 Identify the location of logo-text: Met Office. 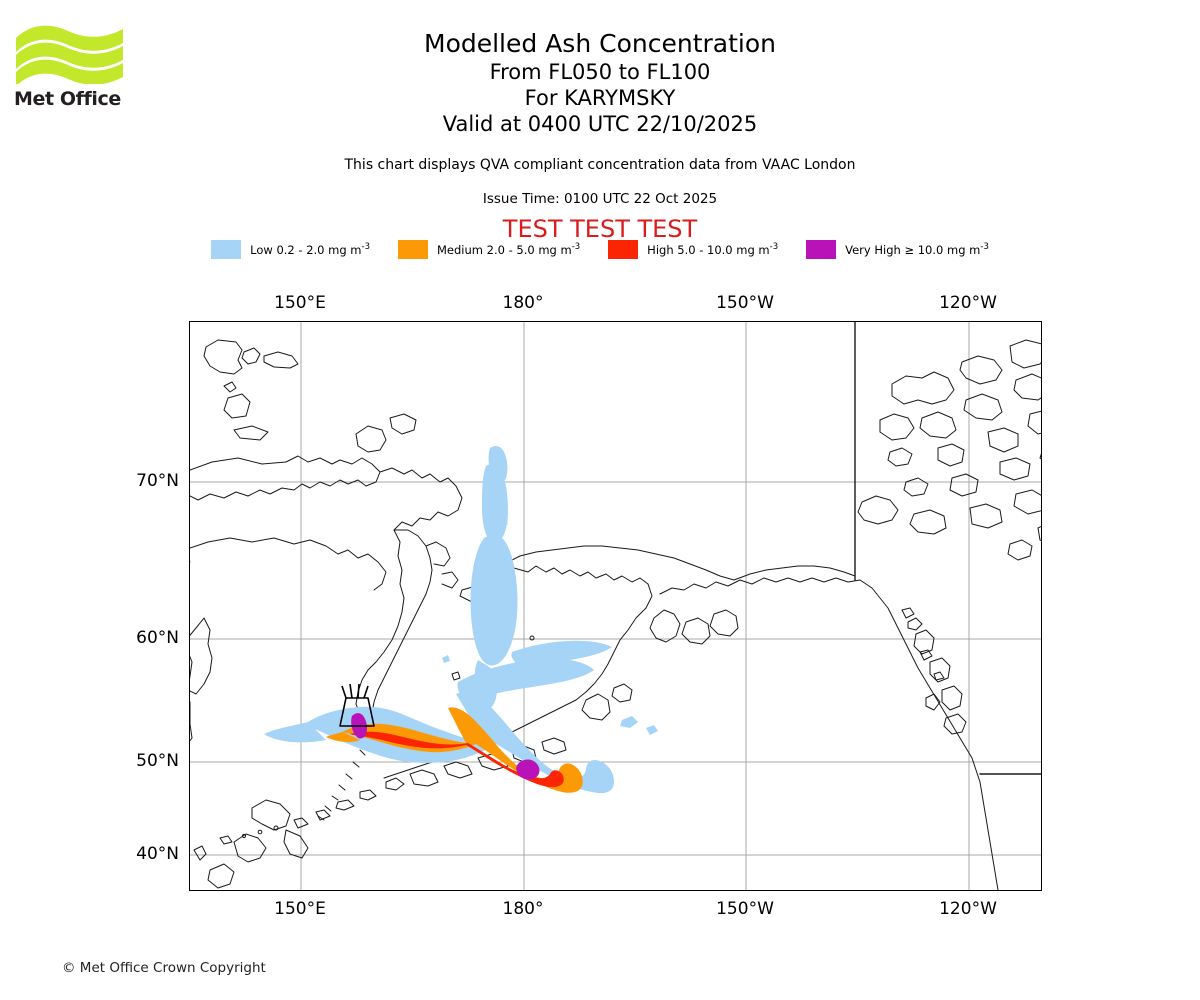
(67, 99).